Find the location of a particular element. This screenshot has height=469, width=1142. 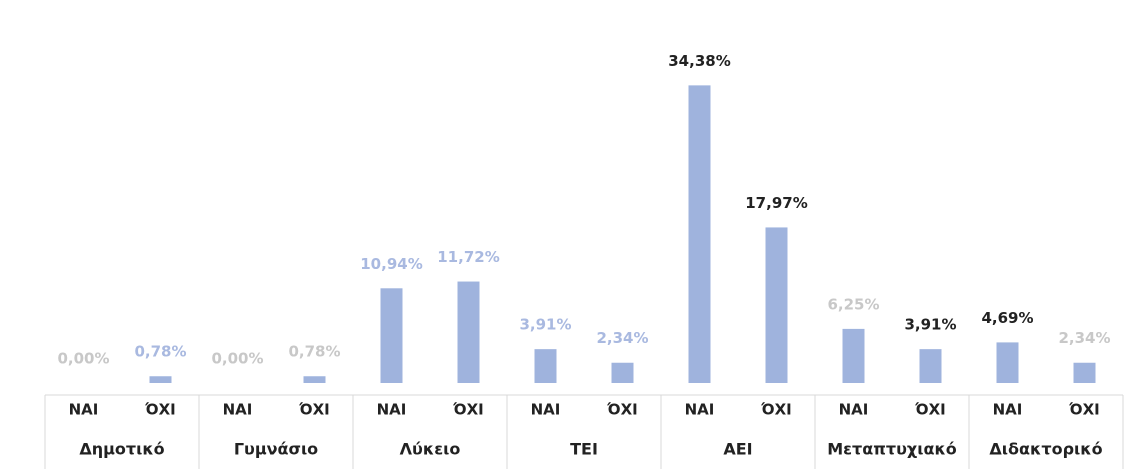

group-label: Δημοτικό is located at coordinates (121, 449).